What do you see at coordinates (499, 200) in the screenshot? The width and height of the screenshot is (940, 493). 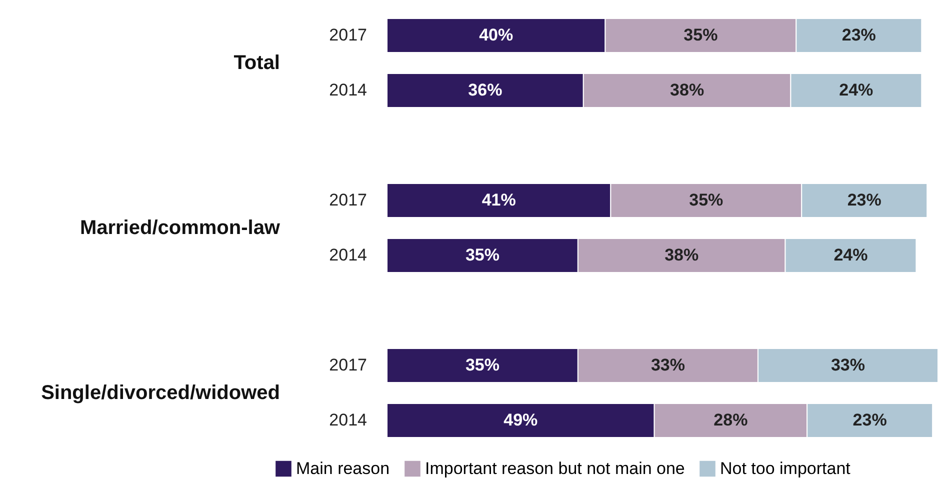 I see `data-label: 41%` at bounding box center [499, 200].